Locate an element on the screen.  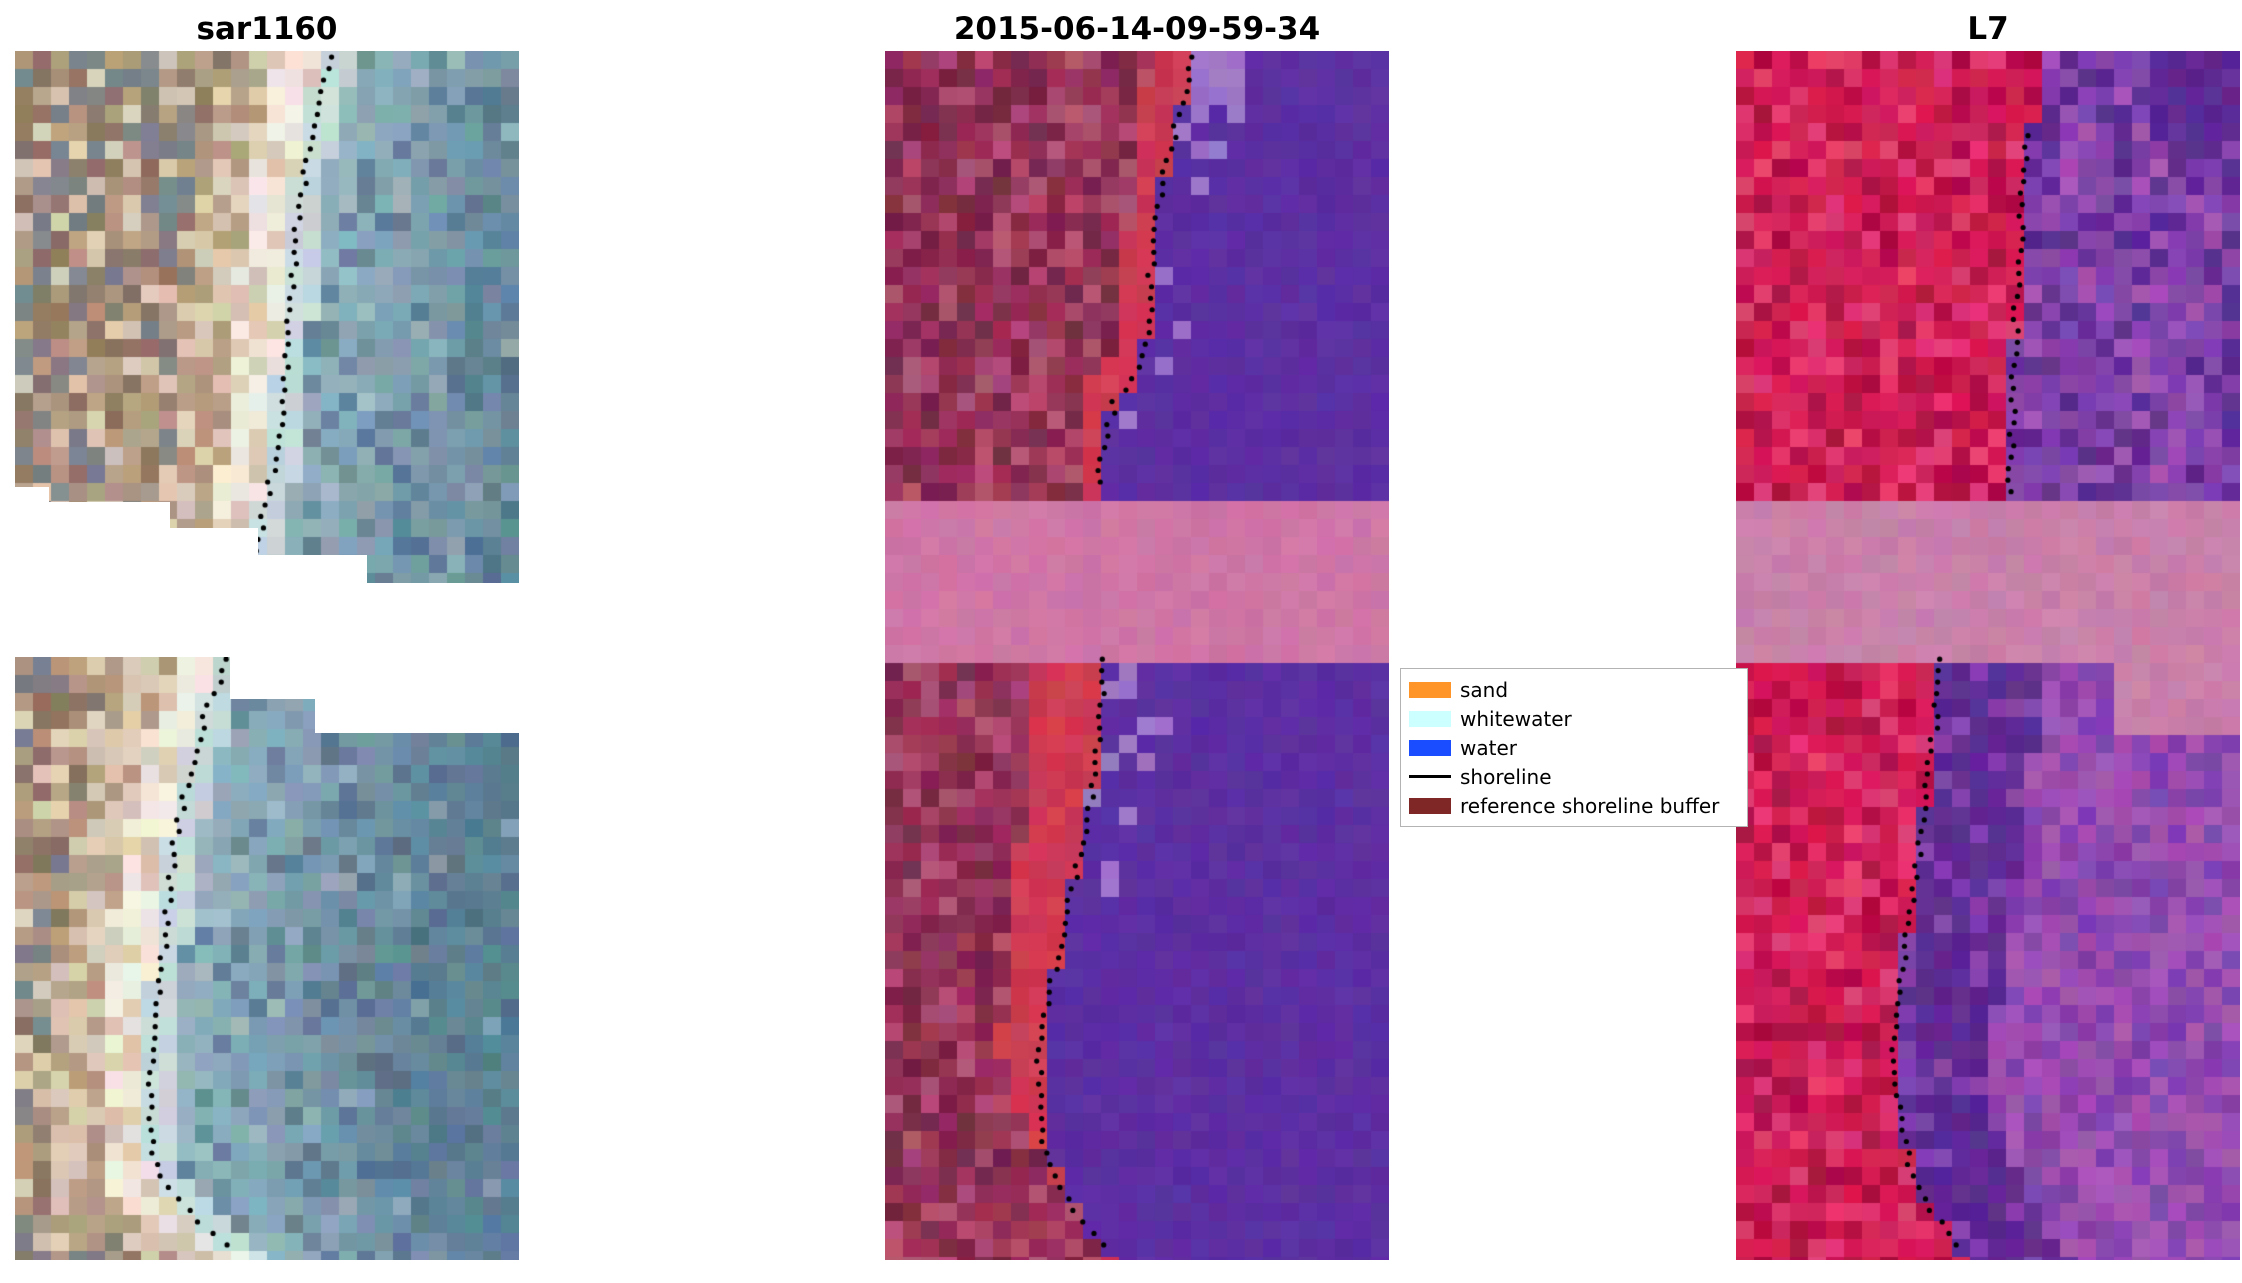
panel-title-l7: L7 is located at coordinates (1988, 29).